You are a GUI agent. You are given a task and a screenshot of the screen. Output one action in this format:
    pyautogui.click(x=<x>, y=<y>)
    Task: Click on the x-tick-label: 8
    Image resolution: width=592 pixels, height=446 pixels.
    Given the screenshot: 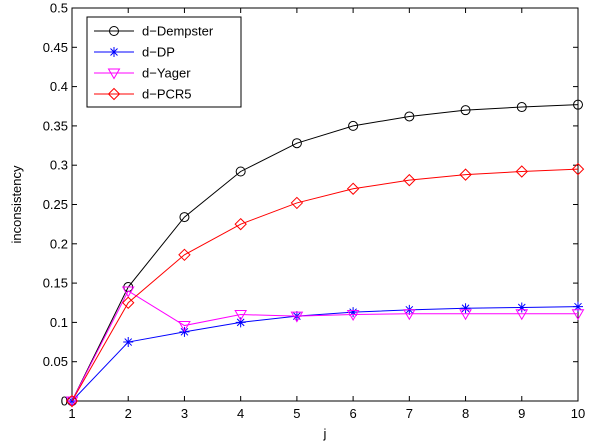 What is the action you would take?
    pyautogui.click(x=465, y=413)
    